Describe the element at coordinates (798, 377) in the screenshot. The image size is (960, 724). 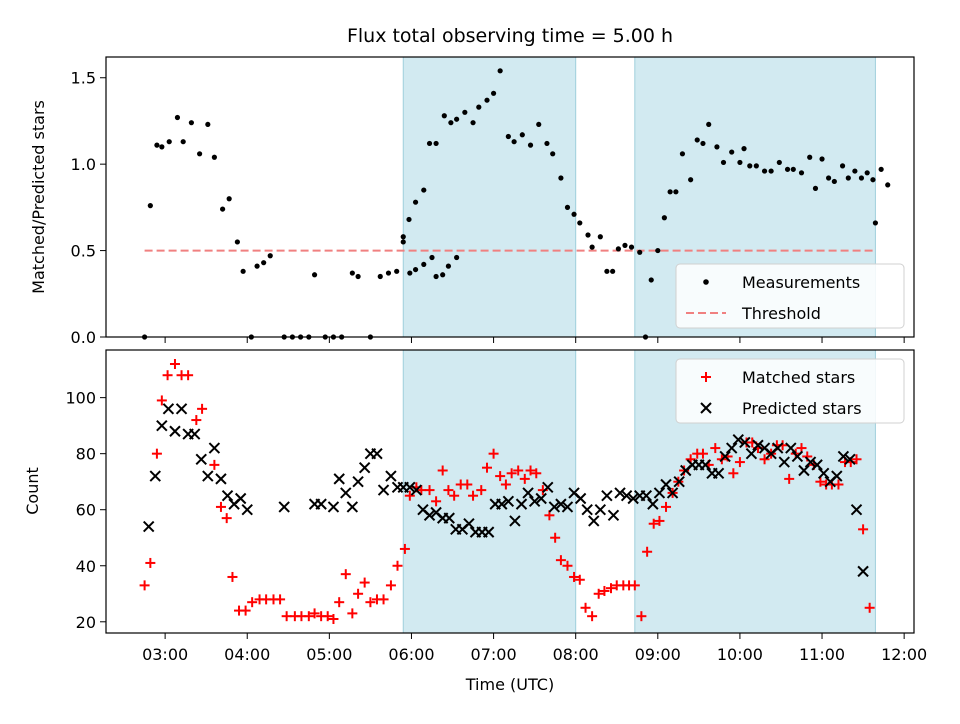
I see `legend-label: Matched stars` at that location.